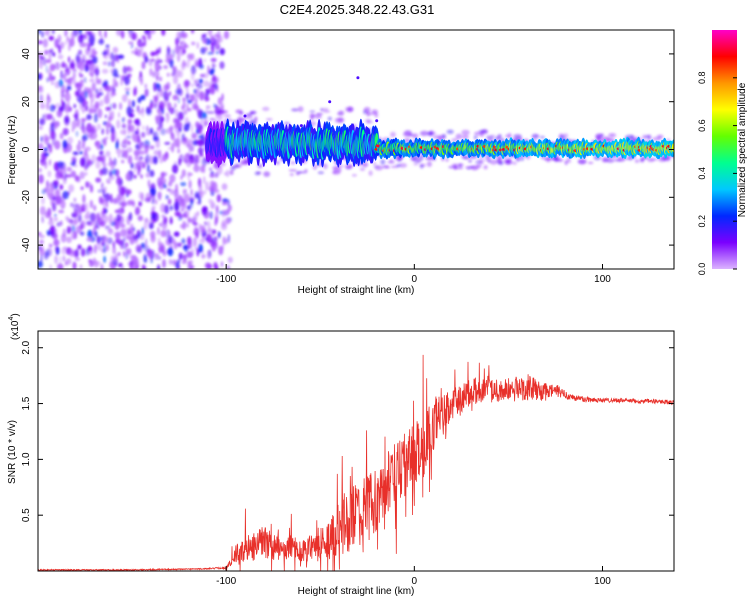  I want to click on spark, so click(358, 78).